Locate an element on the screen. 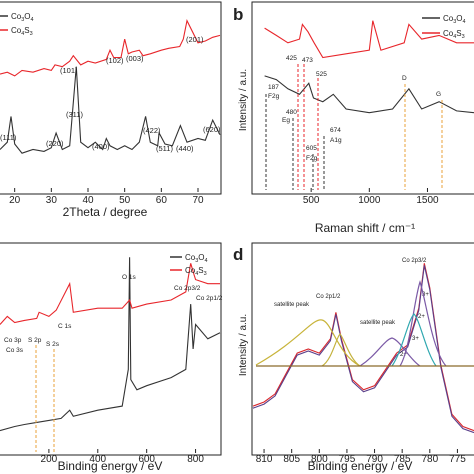 This screenshot has width=474, height=474. legend-label-co4s3-a: Co4S3 is located at coordinates (22, 31).